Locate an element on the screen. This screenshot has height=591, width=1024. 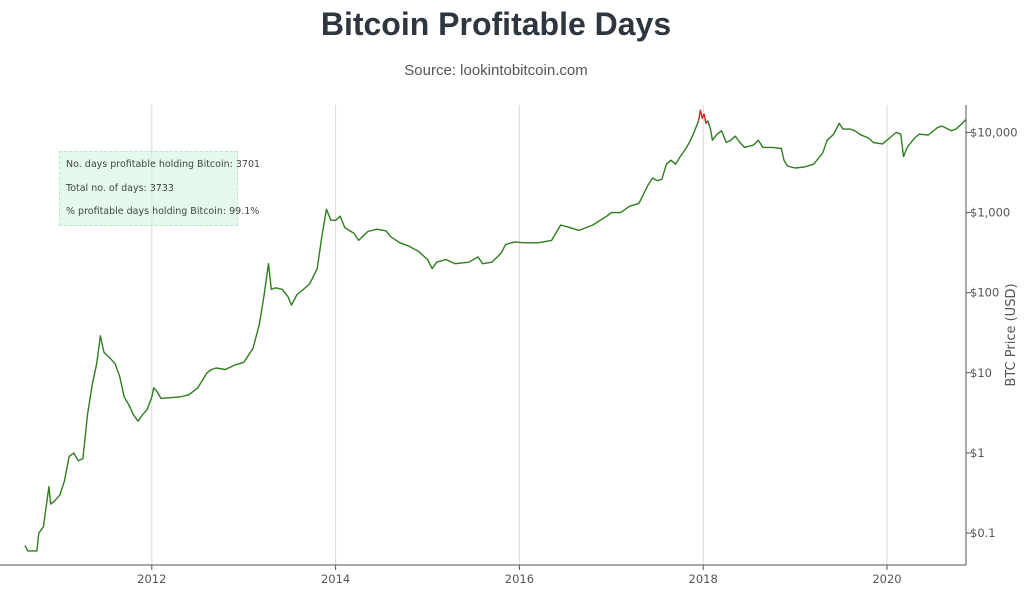
y-tick-label: $10 is located at coordinates (981, 373).